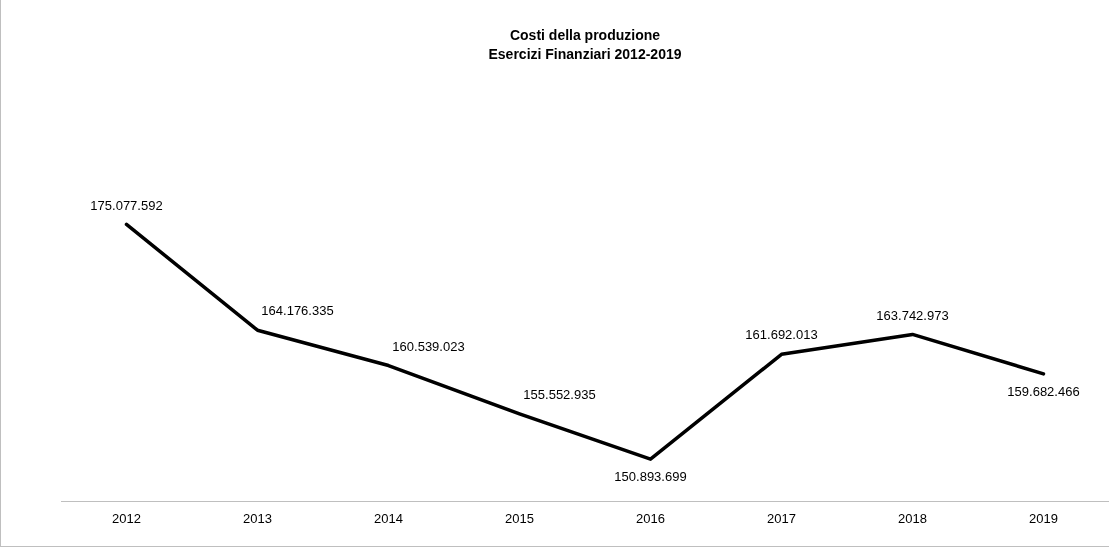  Describe the element at coordinates (650, 518) in the screenshot. I see `x-tick-label: 2016` at that location.